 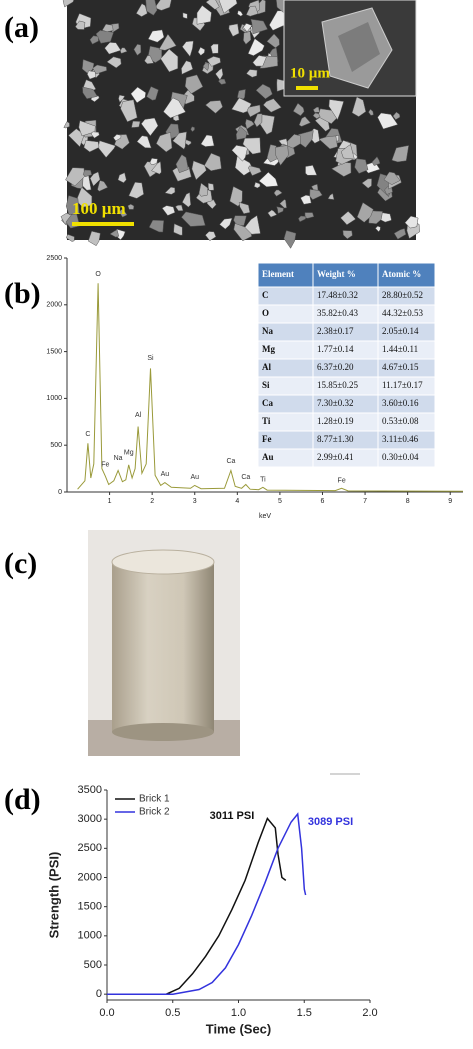 I want to click on legend-label: Brick 2, so click(x=154, y=812).